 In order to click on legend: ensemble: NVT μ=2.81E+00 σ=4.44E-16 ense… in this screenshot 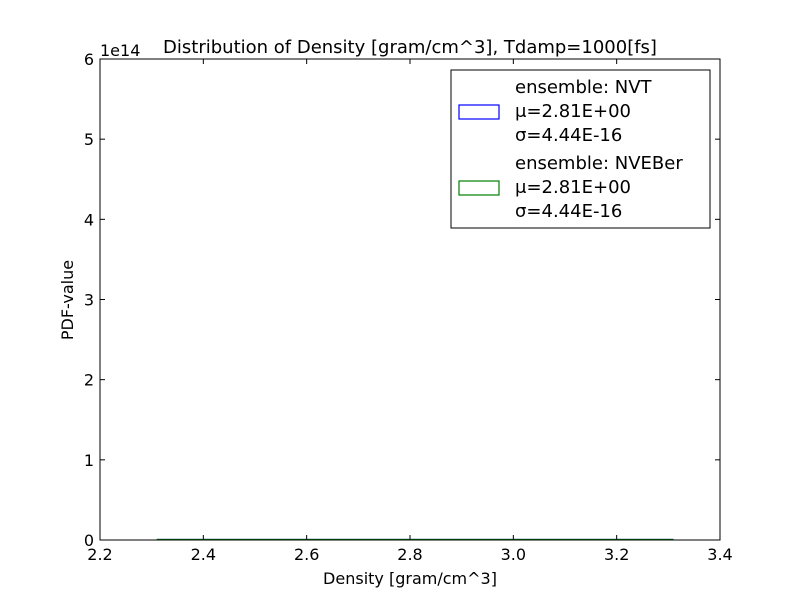, I will do `click(580, 149)`.